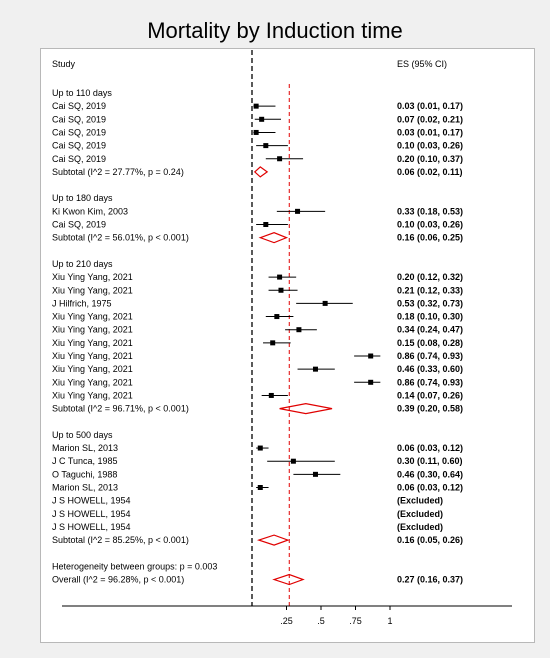 The width and height of the screenshot is (550, 658). I want to click on column-header-es: ES (95% CI), so click(422, 64).